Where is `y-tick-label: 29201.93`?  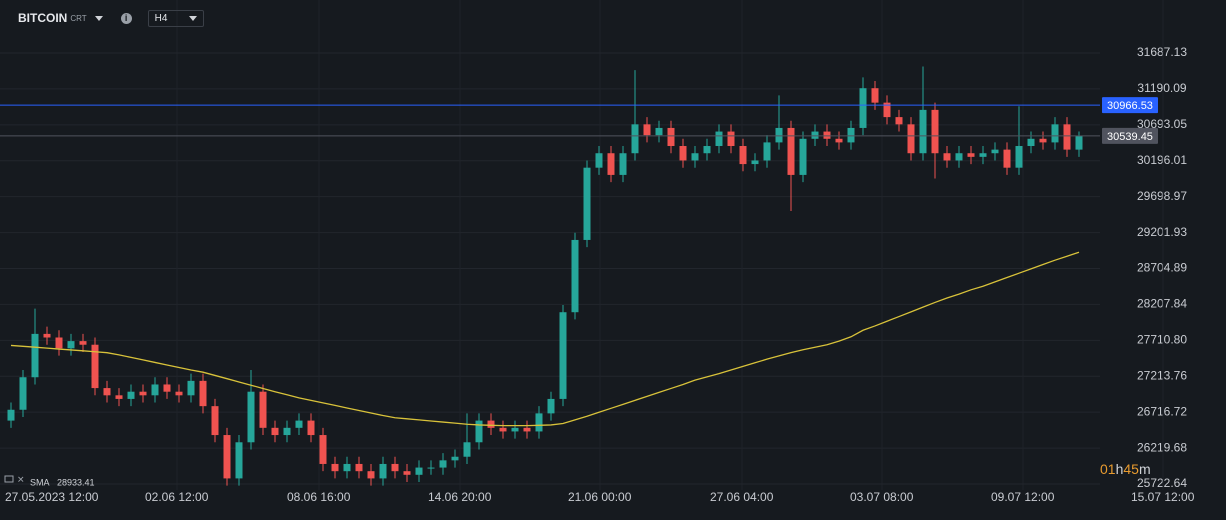
y-tick-label: 29201.93 is located at coordinates (1162, 232).